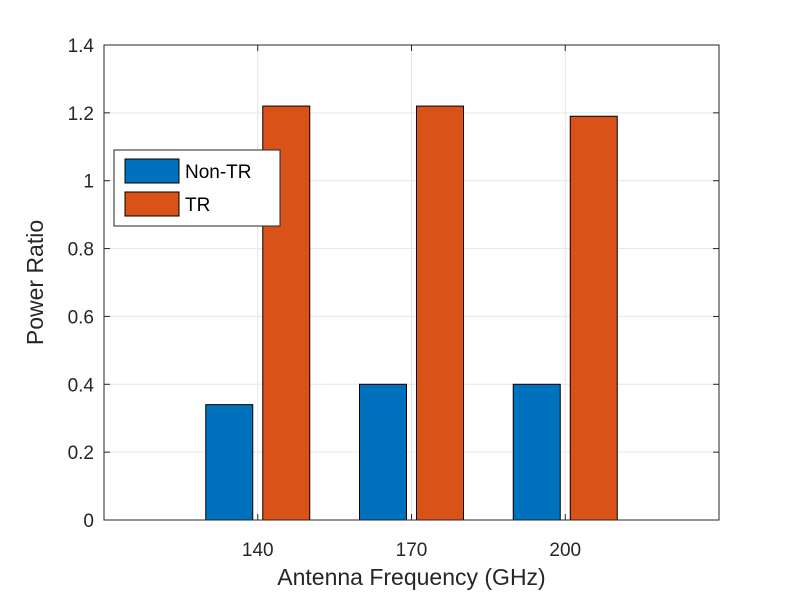  What do you see at coordinates (152, 171) in the screenshot?
I see `legend-swatch-non-tr` at bounding box center [152, 171].